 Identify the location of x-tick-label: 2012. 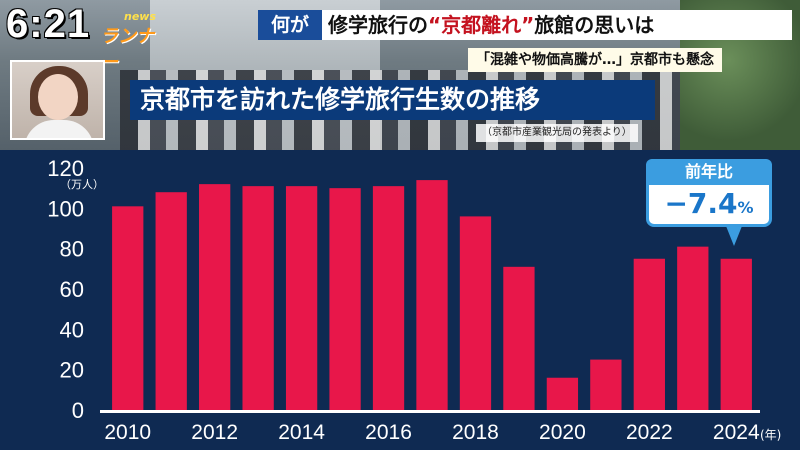
(214, 432).